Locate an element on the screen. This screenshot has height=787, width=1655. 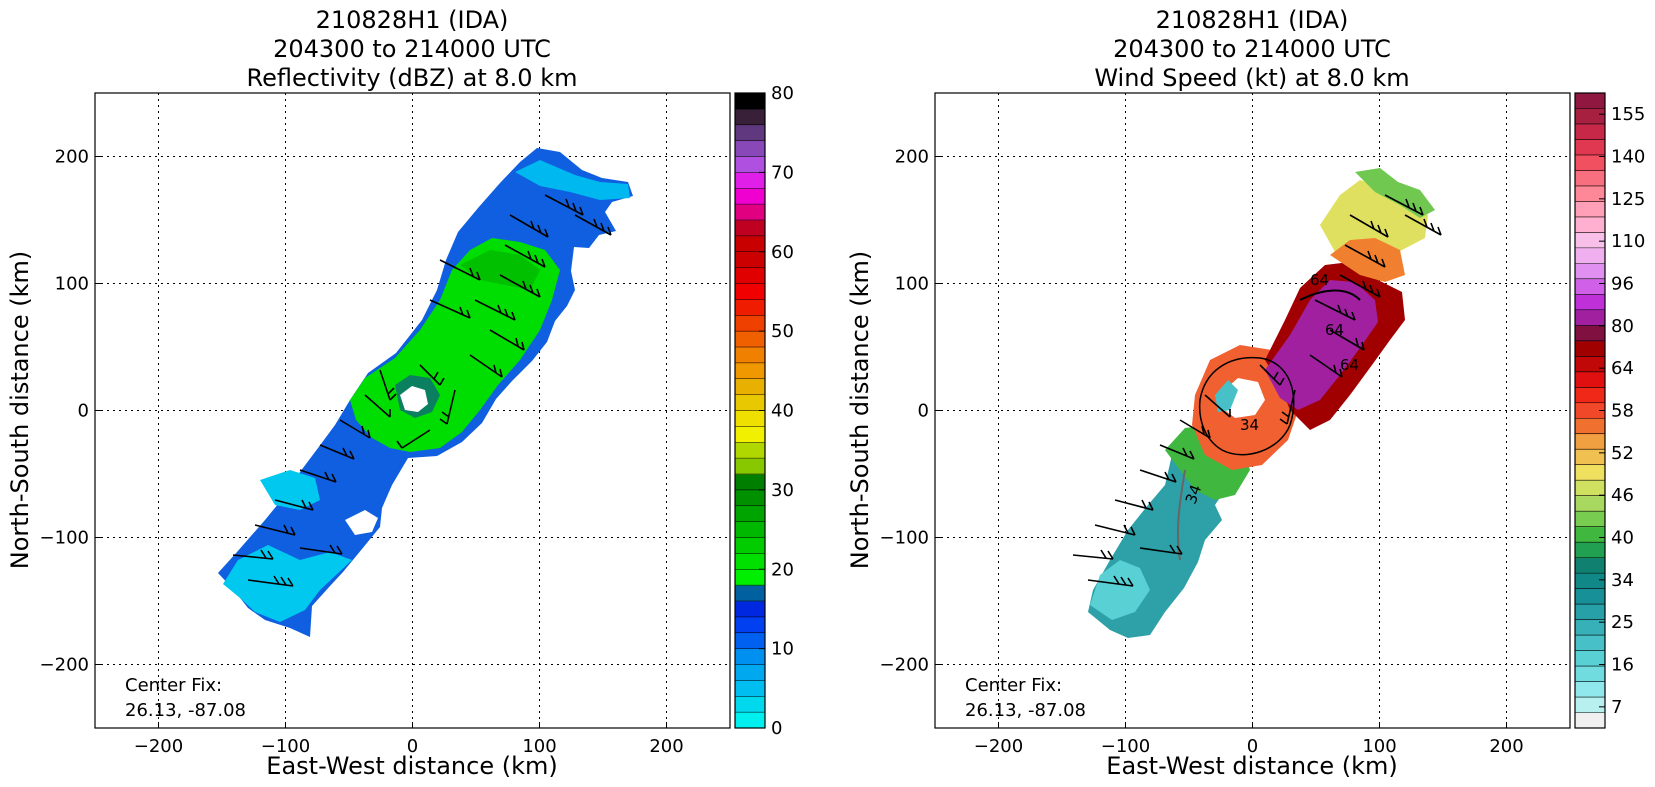
wind-speed-orange-north is located at coordinates (1367, 260).